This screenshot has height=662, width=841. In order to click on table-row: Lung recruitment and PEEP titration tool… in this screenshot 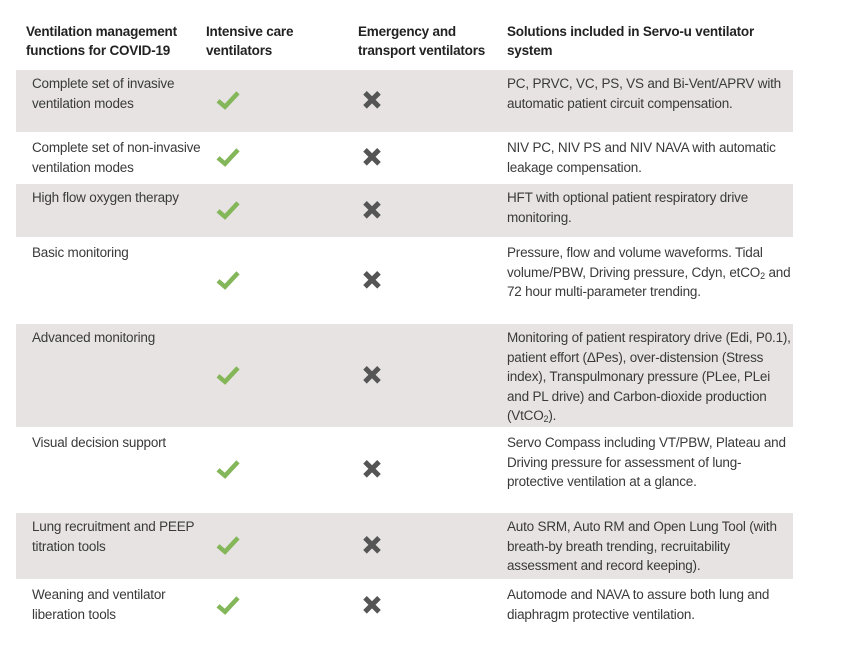, I will do `click(404, 546)`.